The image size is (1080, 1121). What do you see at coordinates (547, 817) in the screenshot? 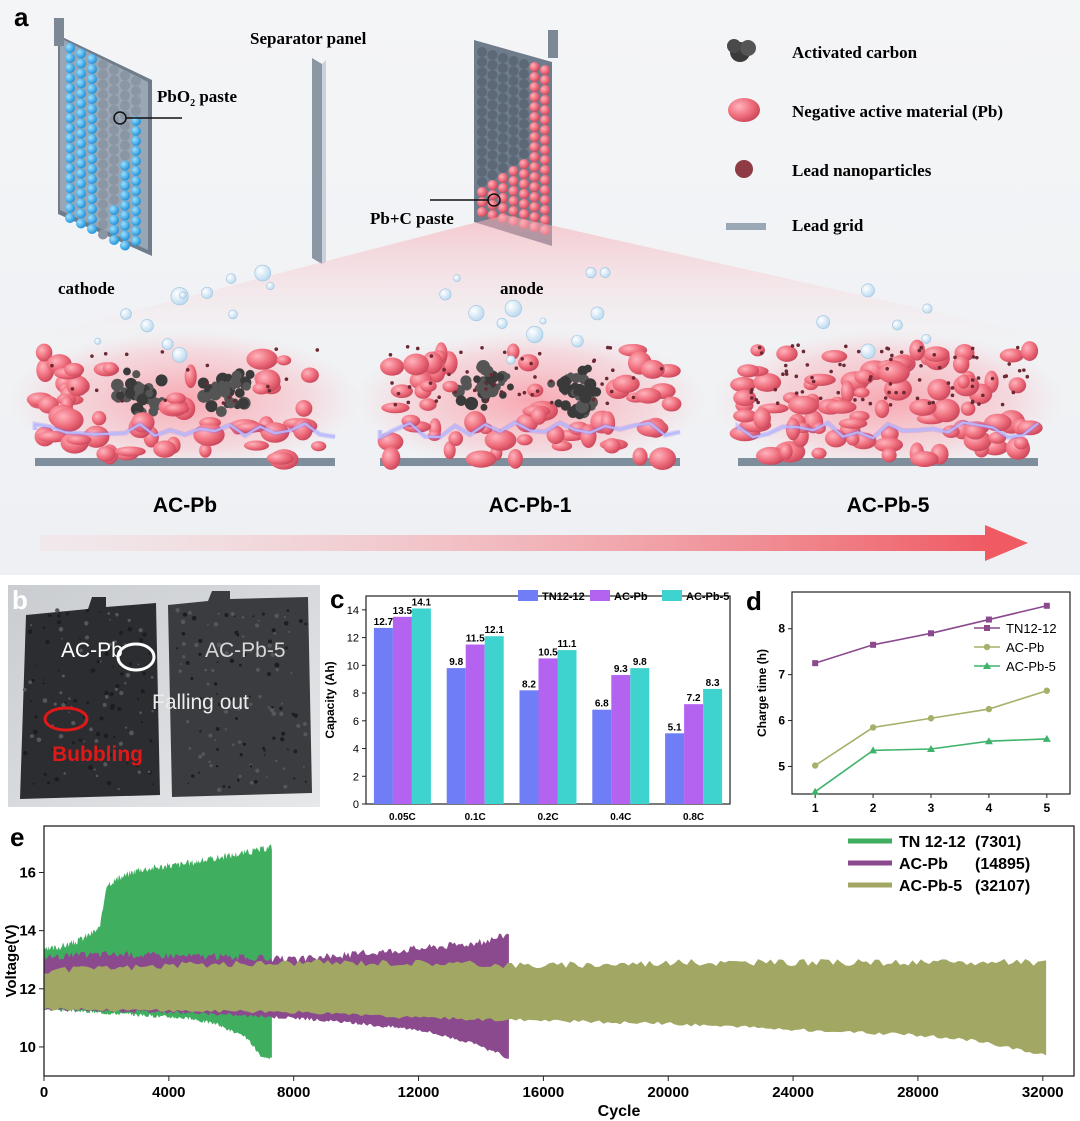
I see `x-tick-label: 0.2C` at bounding box center [547, 817].